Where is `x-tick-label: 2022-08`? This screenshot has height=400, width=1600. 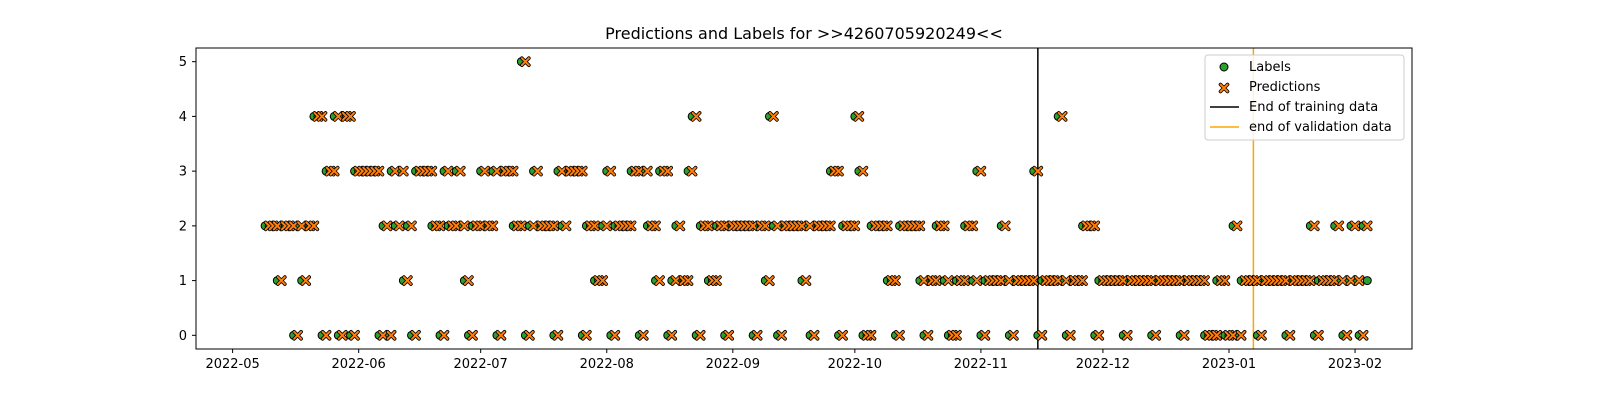 x-tick-label: 2022-08 is located at coordinates (607, 364).